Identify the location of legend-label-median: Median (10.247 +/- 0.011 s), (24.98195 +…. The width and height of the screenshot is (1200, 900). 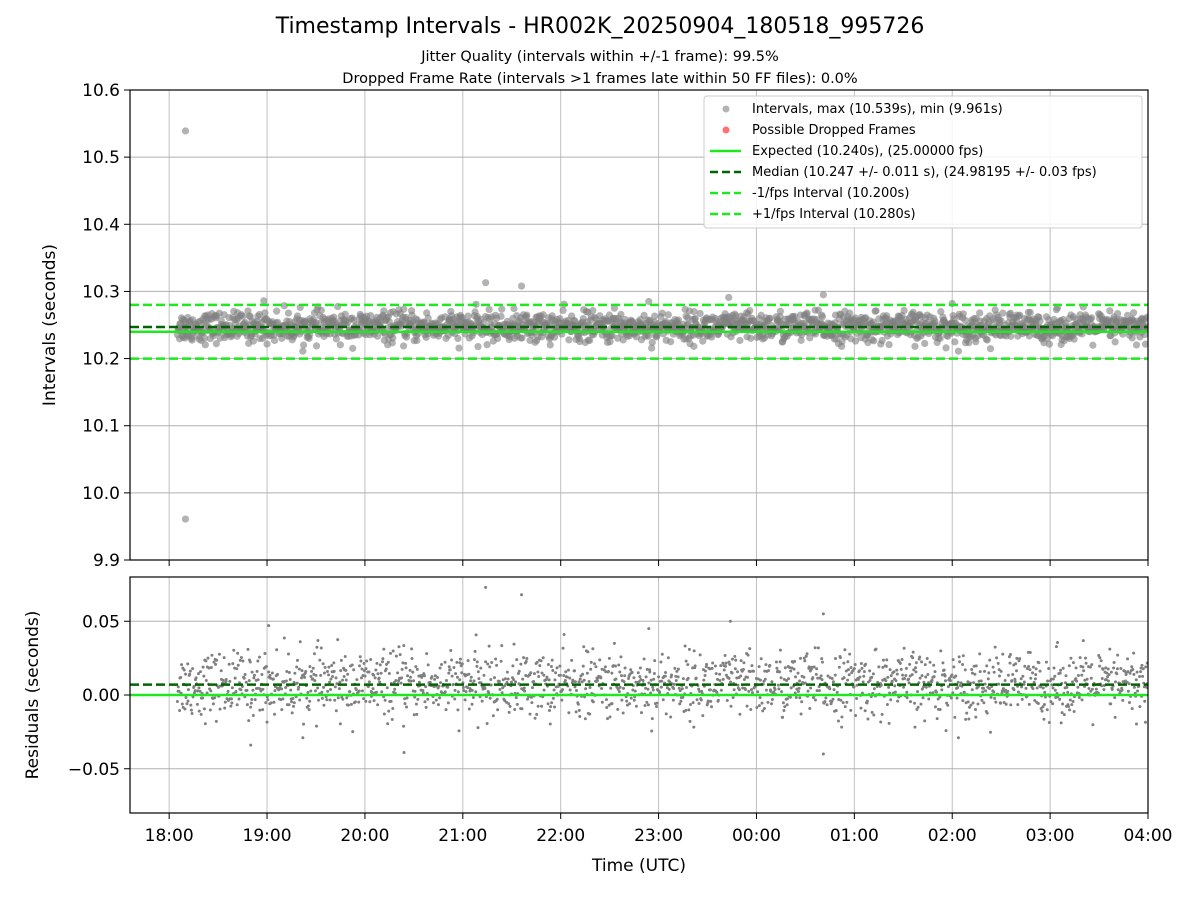
(924, 172).